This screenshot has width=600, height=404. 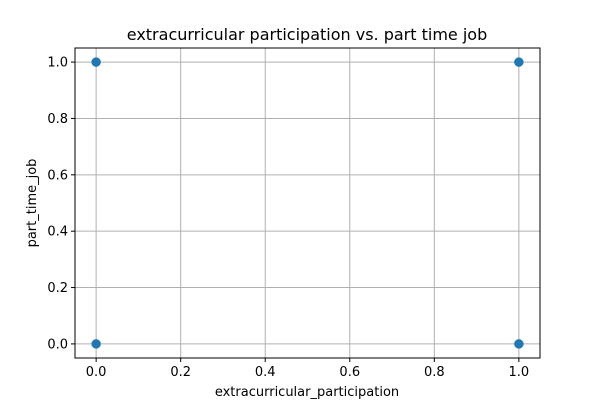 I want to click on x-tick-label: 0.0, so click(x=96, y=372).